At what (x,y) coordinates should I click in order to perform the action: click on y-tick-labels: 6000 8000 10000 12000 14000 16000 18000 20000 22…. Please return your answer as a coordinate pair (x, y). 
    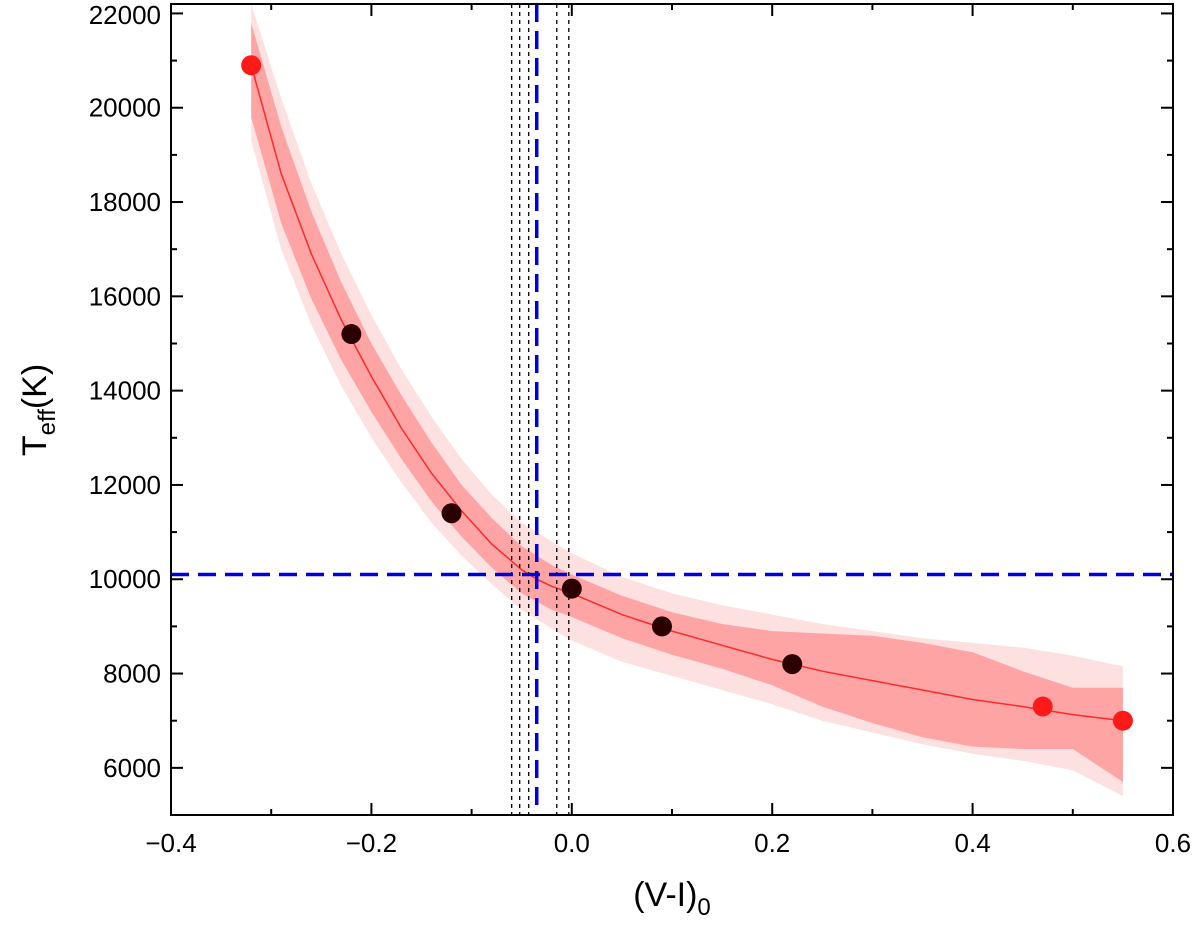
    Looking at the image, I should click on (125, 391).